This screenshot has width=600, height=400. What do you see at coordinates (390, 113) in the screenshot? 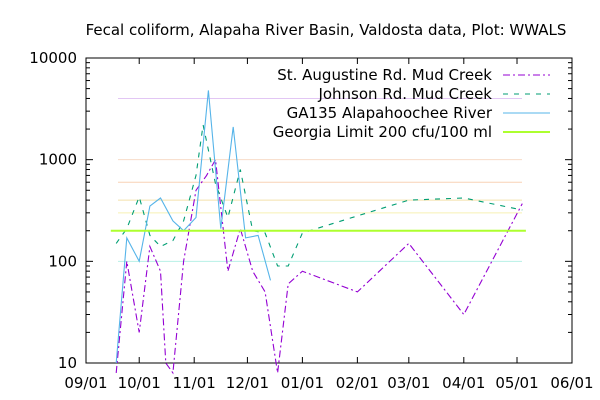
I see `legend-label-3: GA135 Alapahoochee River` at bounding box center [390, 113].